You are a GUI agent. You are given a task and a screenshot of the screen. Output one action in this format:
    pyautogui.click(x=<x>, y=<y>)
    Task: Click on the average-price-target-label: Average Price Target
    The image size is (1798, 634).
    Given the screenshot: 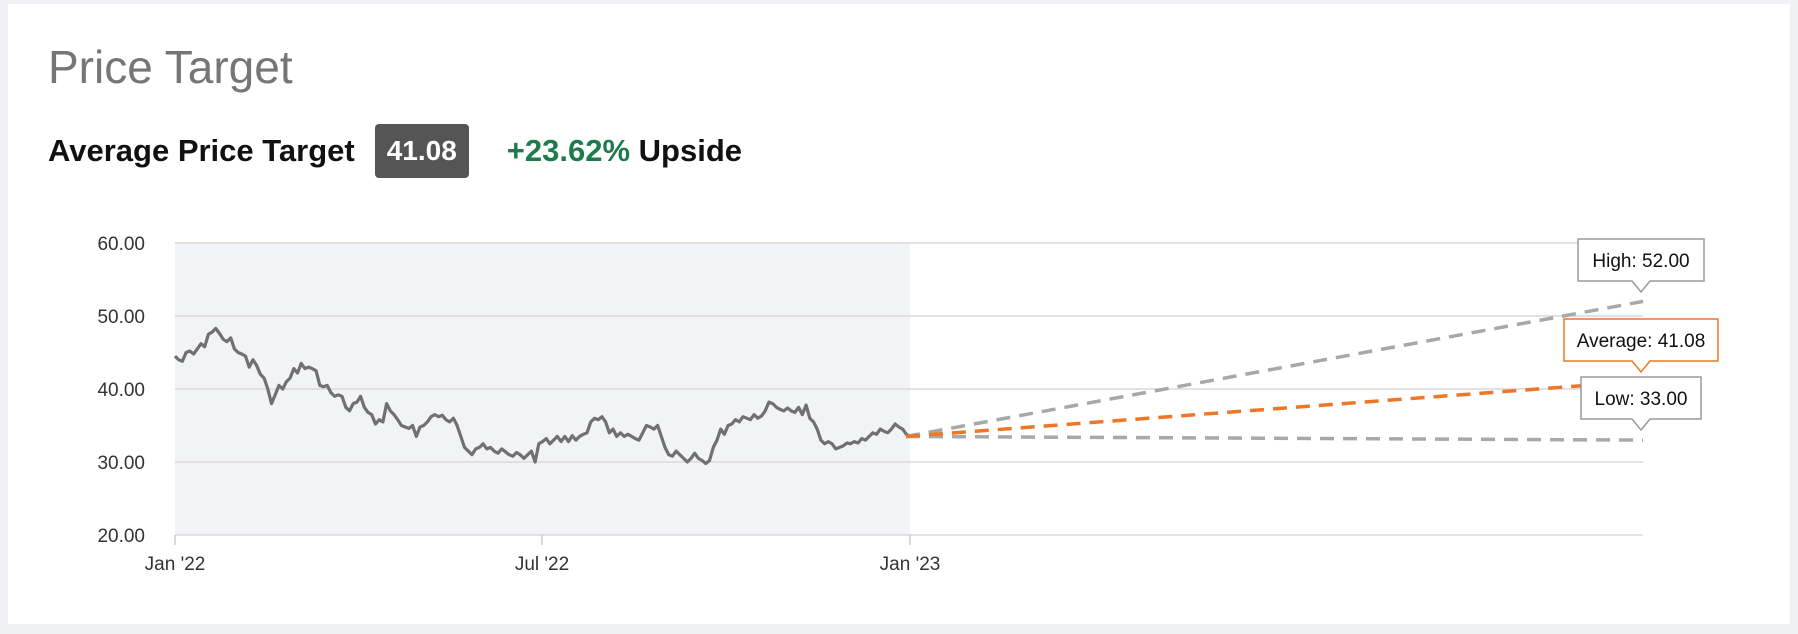 What is the action you would take?
    pyautogui.click(x=201, y=150)
    